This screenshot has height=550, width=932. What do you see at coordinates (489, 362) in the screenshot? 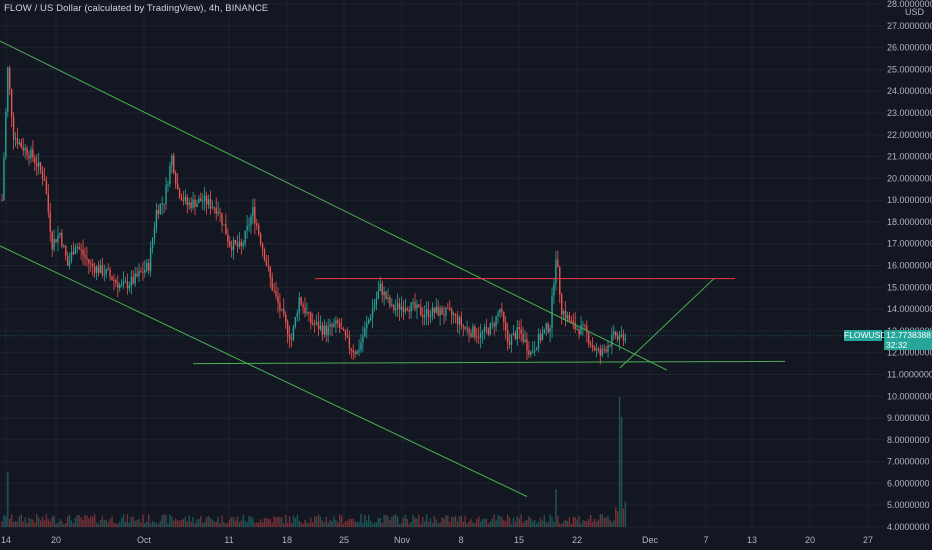
I see `support-line` at bounding box center [489, 362].